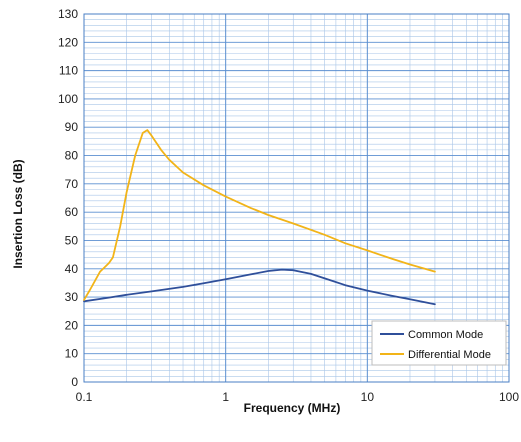 The image size is (521, 442). Describe the element at coordinates (72, 240) in the screenshot. I see `y-tick-label: 50` at that location.